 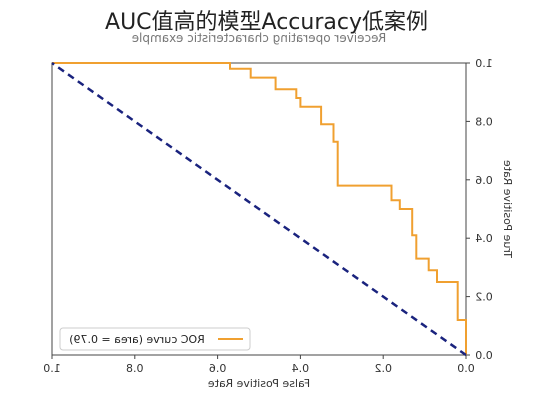 What do you see at coordinates (484, 63) in the screenshot?
I see `y-tick-label: 1.0` at bounding box center [484, 63].